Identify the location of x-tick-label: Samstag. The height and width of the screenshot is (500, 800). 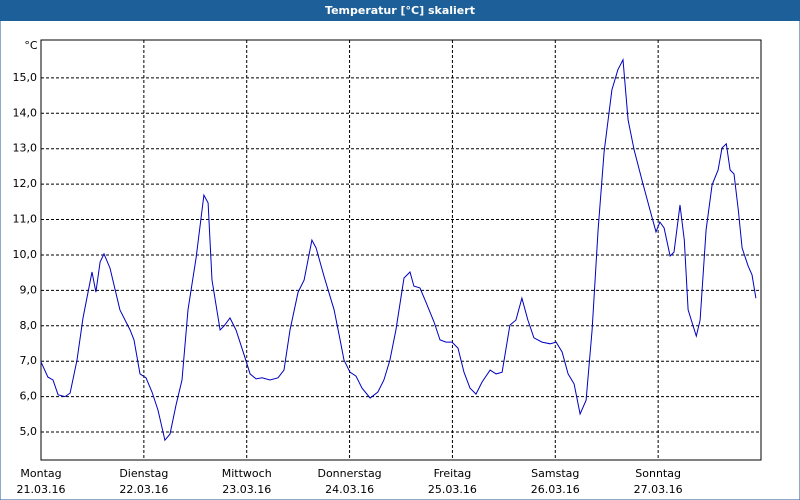
(555, 473).